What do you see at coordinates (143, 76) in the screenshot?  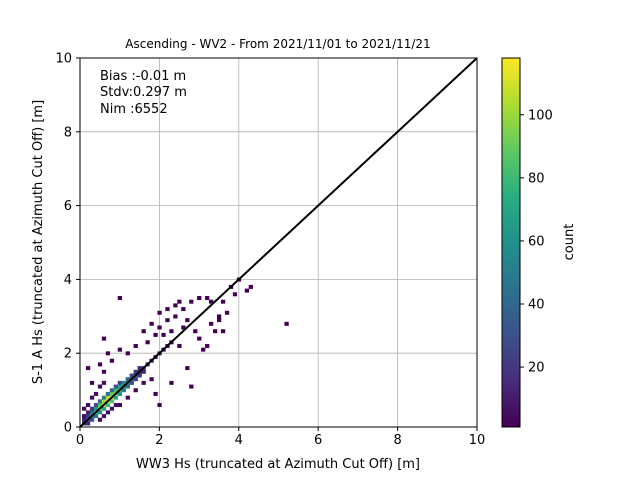 I see `annotation-bias: Bias :-0.01 m` at bounding box center [143, 76].